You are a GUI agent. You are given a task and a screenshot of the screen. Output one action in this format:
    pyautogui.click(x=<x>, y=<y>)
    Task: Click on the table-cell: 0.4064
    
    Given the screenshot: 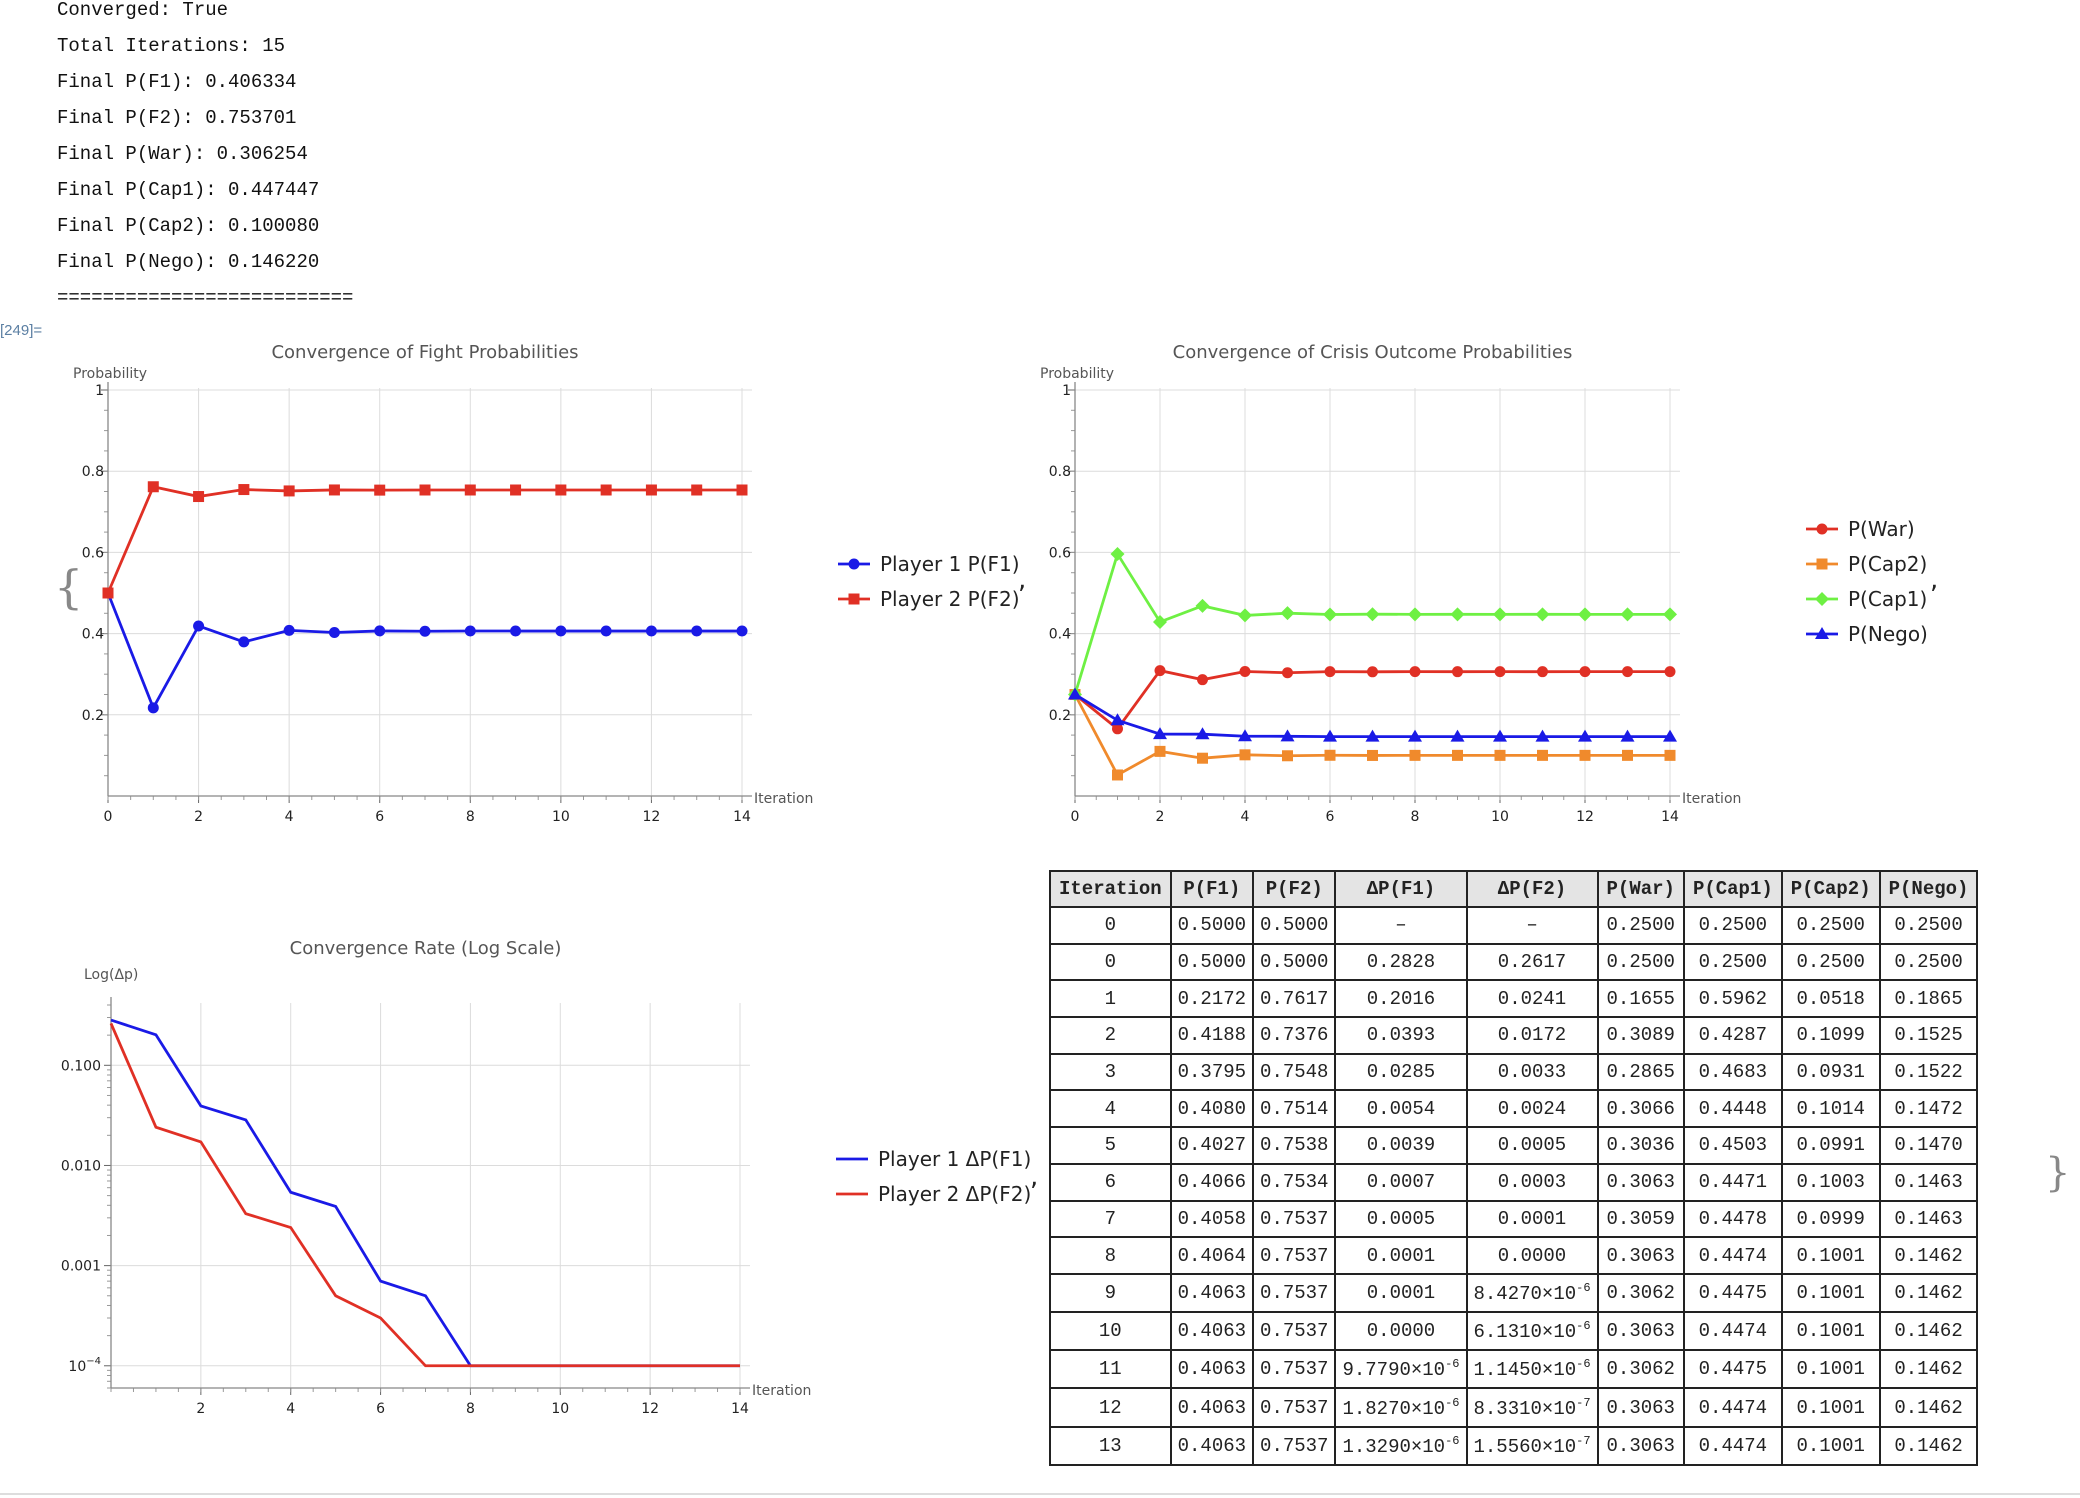 What is the action you would take?
    pyautogui.click(x=1212, y=1255)
    